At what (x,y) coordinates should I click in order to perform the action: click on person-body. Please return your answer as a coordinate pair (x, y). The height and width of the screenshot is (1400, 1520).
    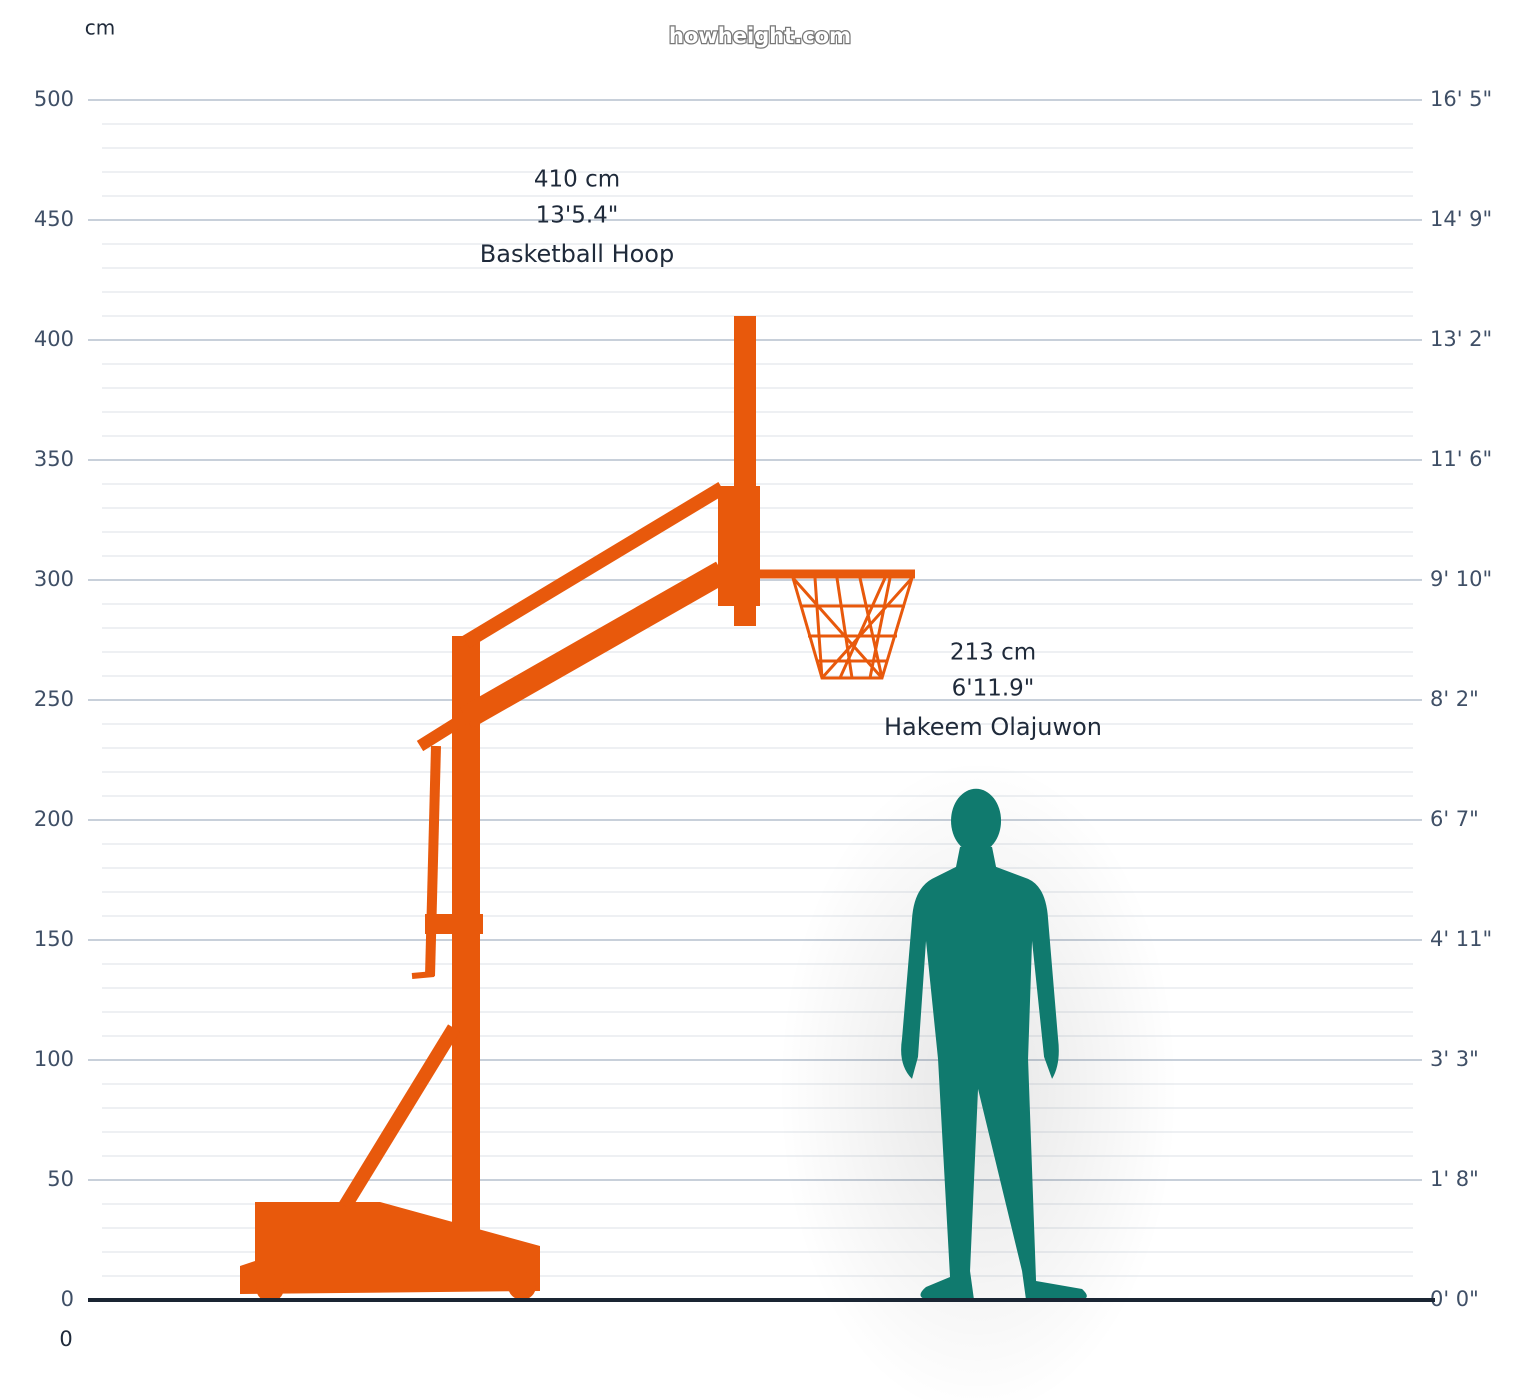
    Looking at the image, I should click on (994, 1073).